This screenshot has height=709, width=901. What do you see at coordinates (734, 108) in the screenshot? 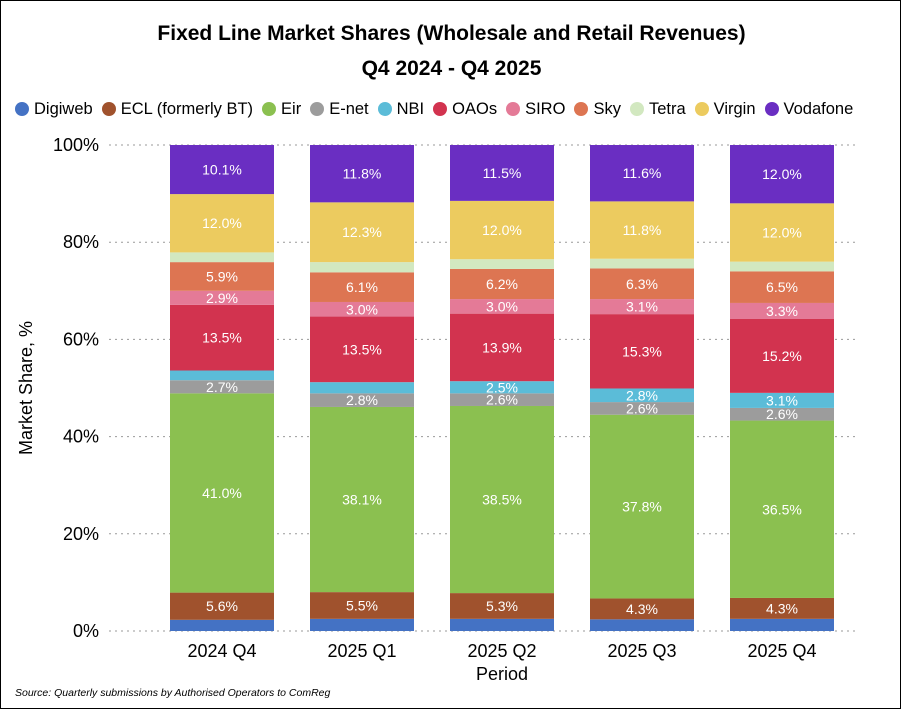
I see `legend-label: Virgin` at bounding box center [734, 108].